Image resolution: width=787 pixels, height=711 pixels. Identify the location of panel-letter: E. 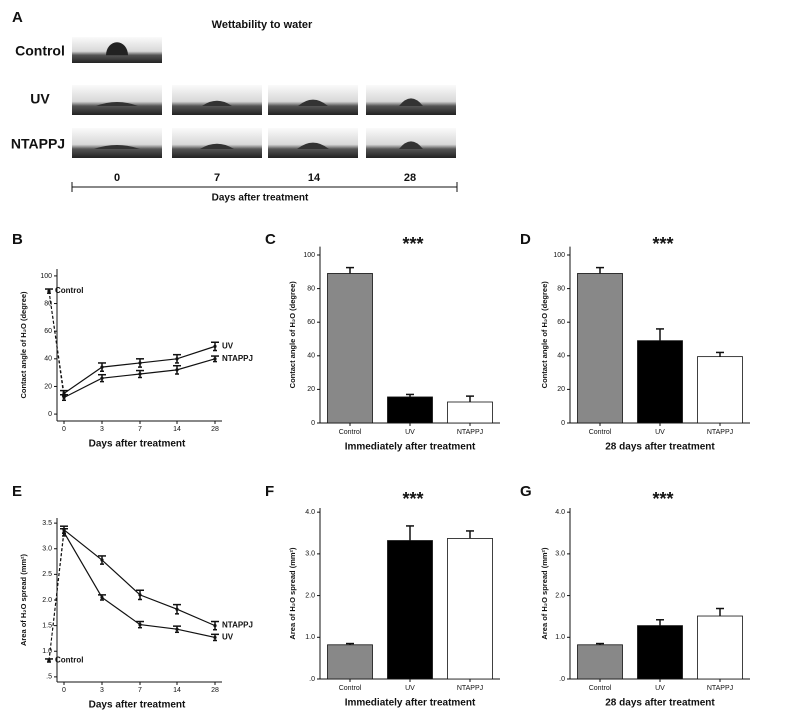
(17, 491).